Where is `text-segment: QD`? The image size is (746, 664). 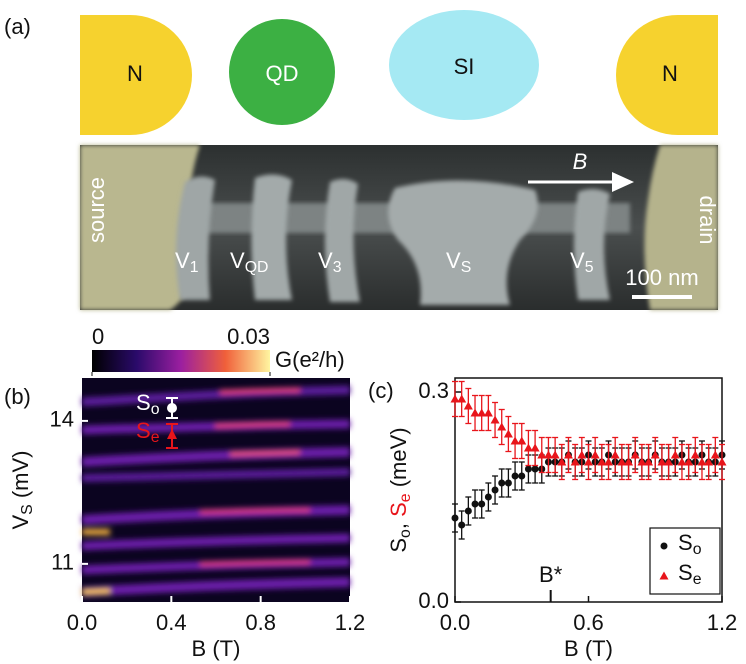
text-segment: QD is located at coordinates (257, 267).